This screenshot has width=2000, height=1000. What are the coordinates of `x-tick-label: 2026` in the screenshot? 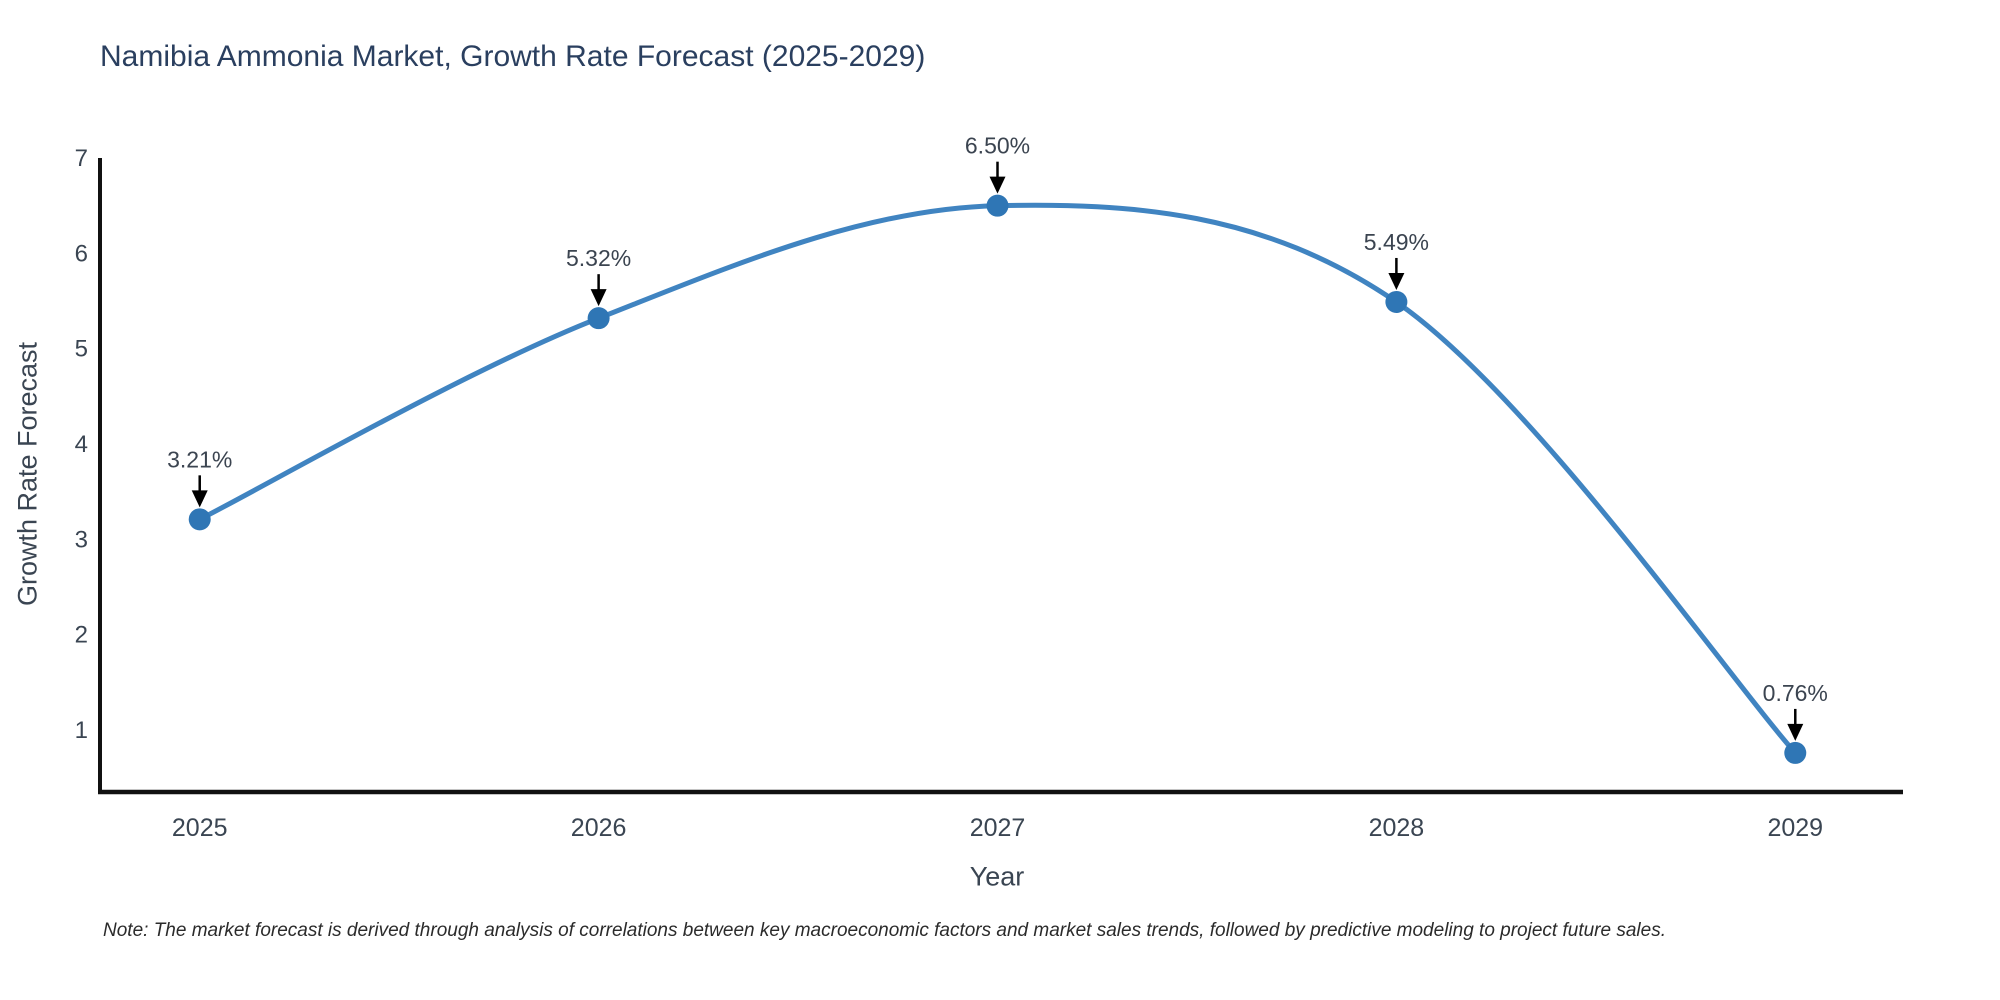 It's located at (599, 828).